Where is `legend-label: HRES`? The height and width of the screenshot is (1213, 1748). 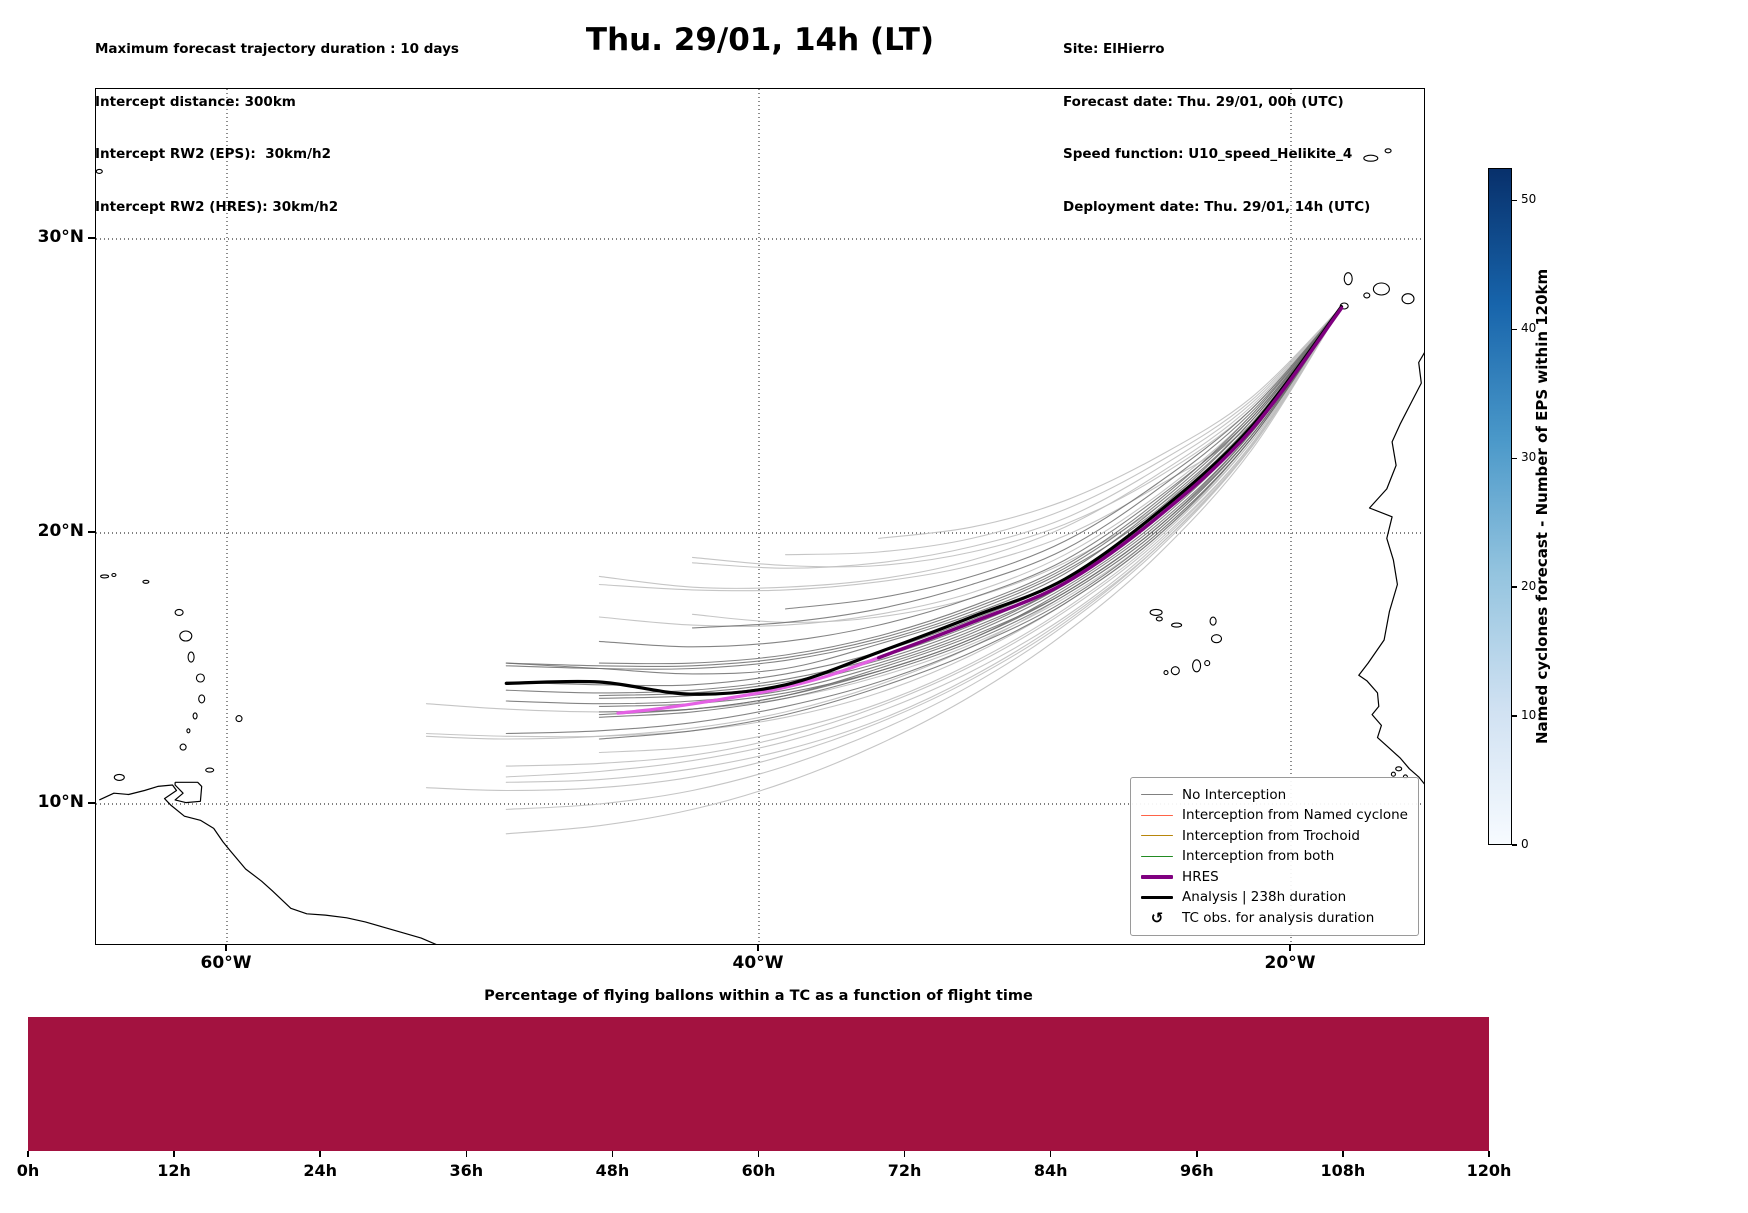 legend-label: HRES is located at coordinates (1200, 876).